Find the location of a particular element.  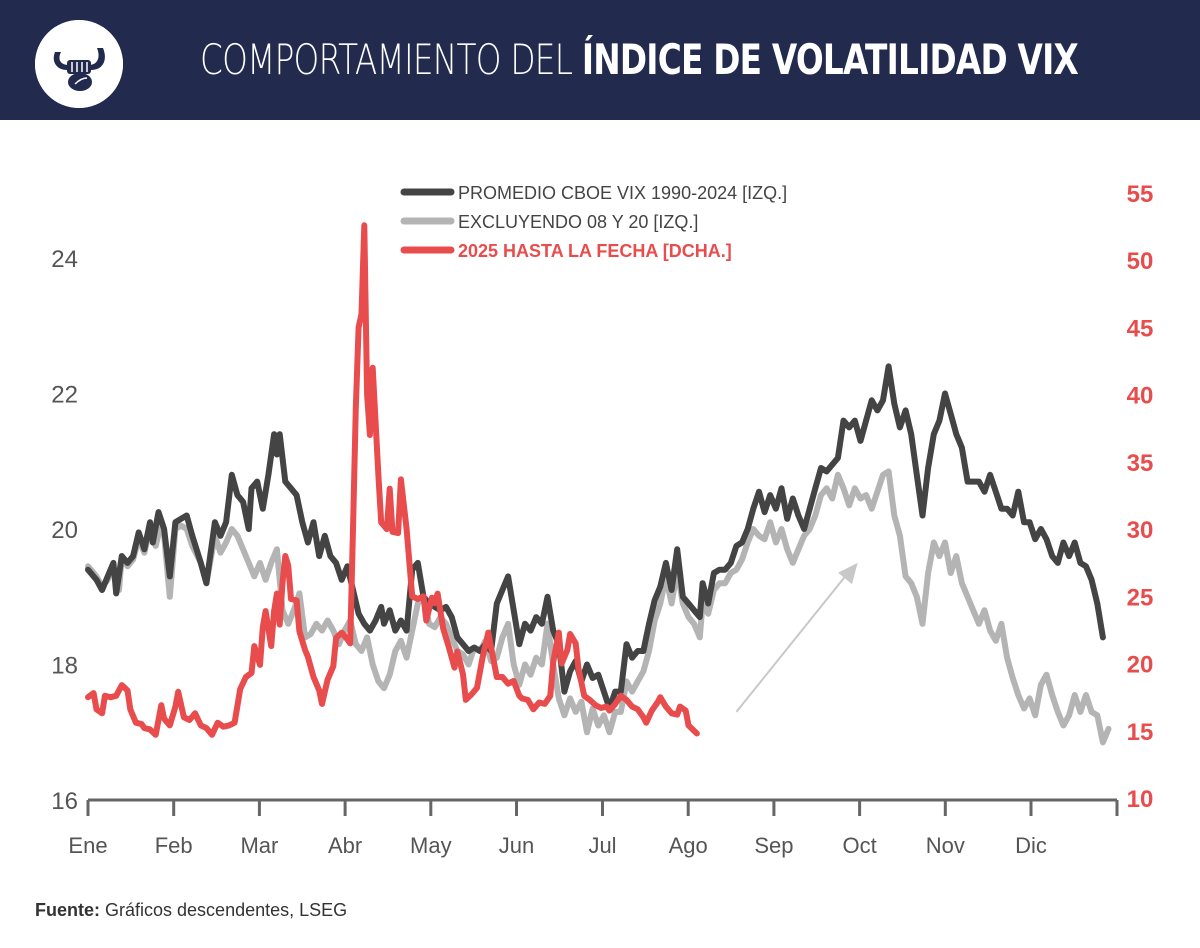

y-right-tick-label: 15 is located at coordinates (1140, 732).